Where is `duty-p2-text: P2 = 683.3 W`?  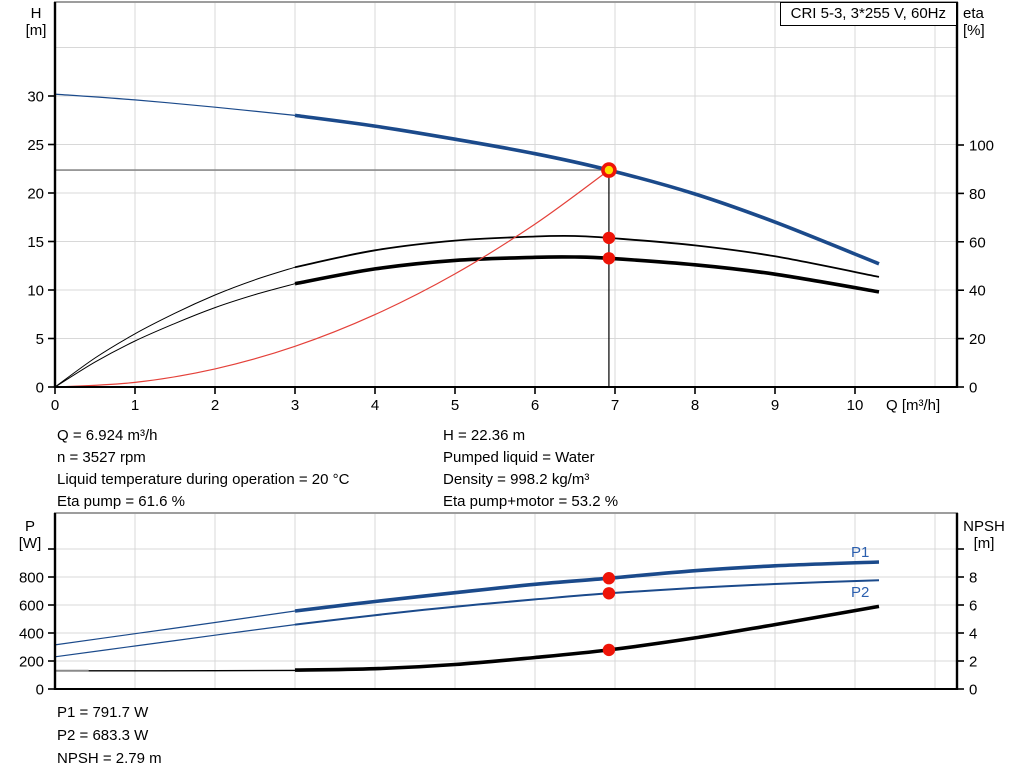 duty-p2-text: P2 = 683.3 W is located at coordinates (103, 735).